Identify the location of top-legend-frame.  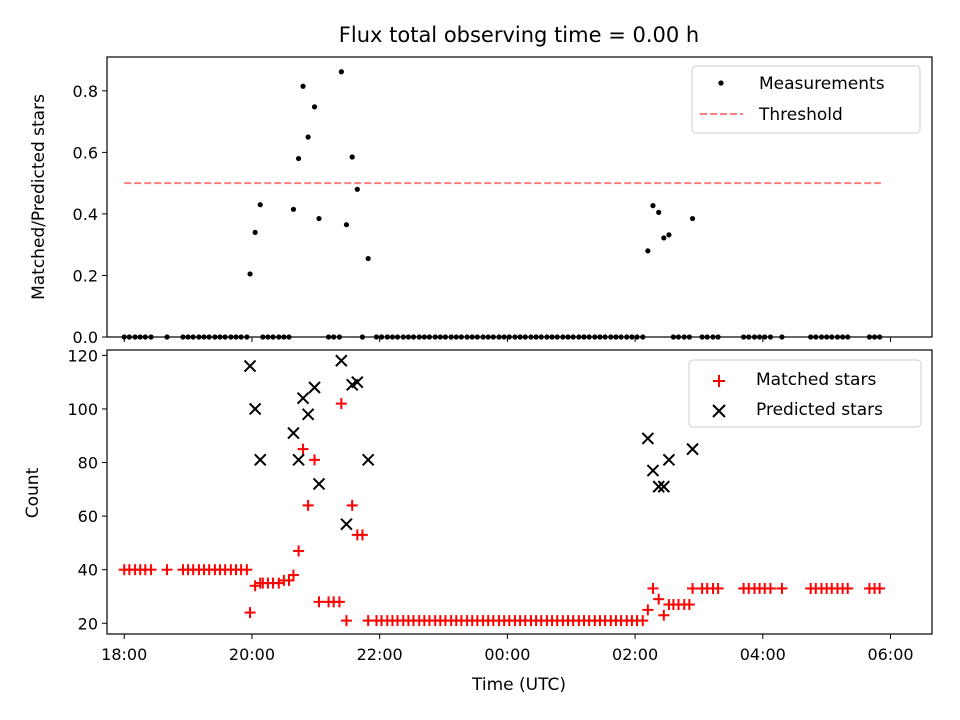
(806, 99).